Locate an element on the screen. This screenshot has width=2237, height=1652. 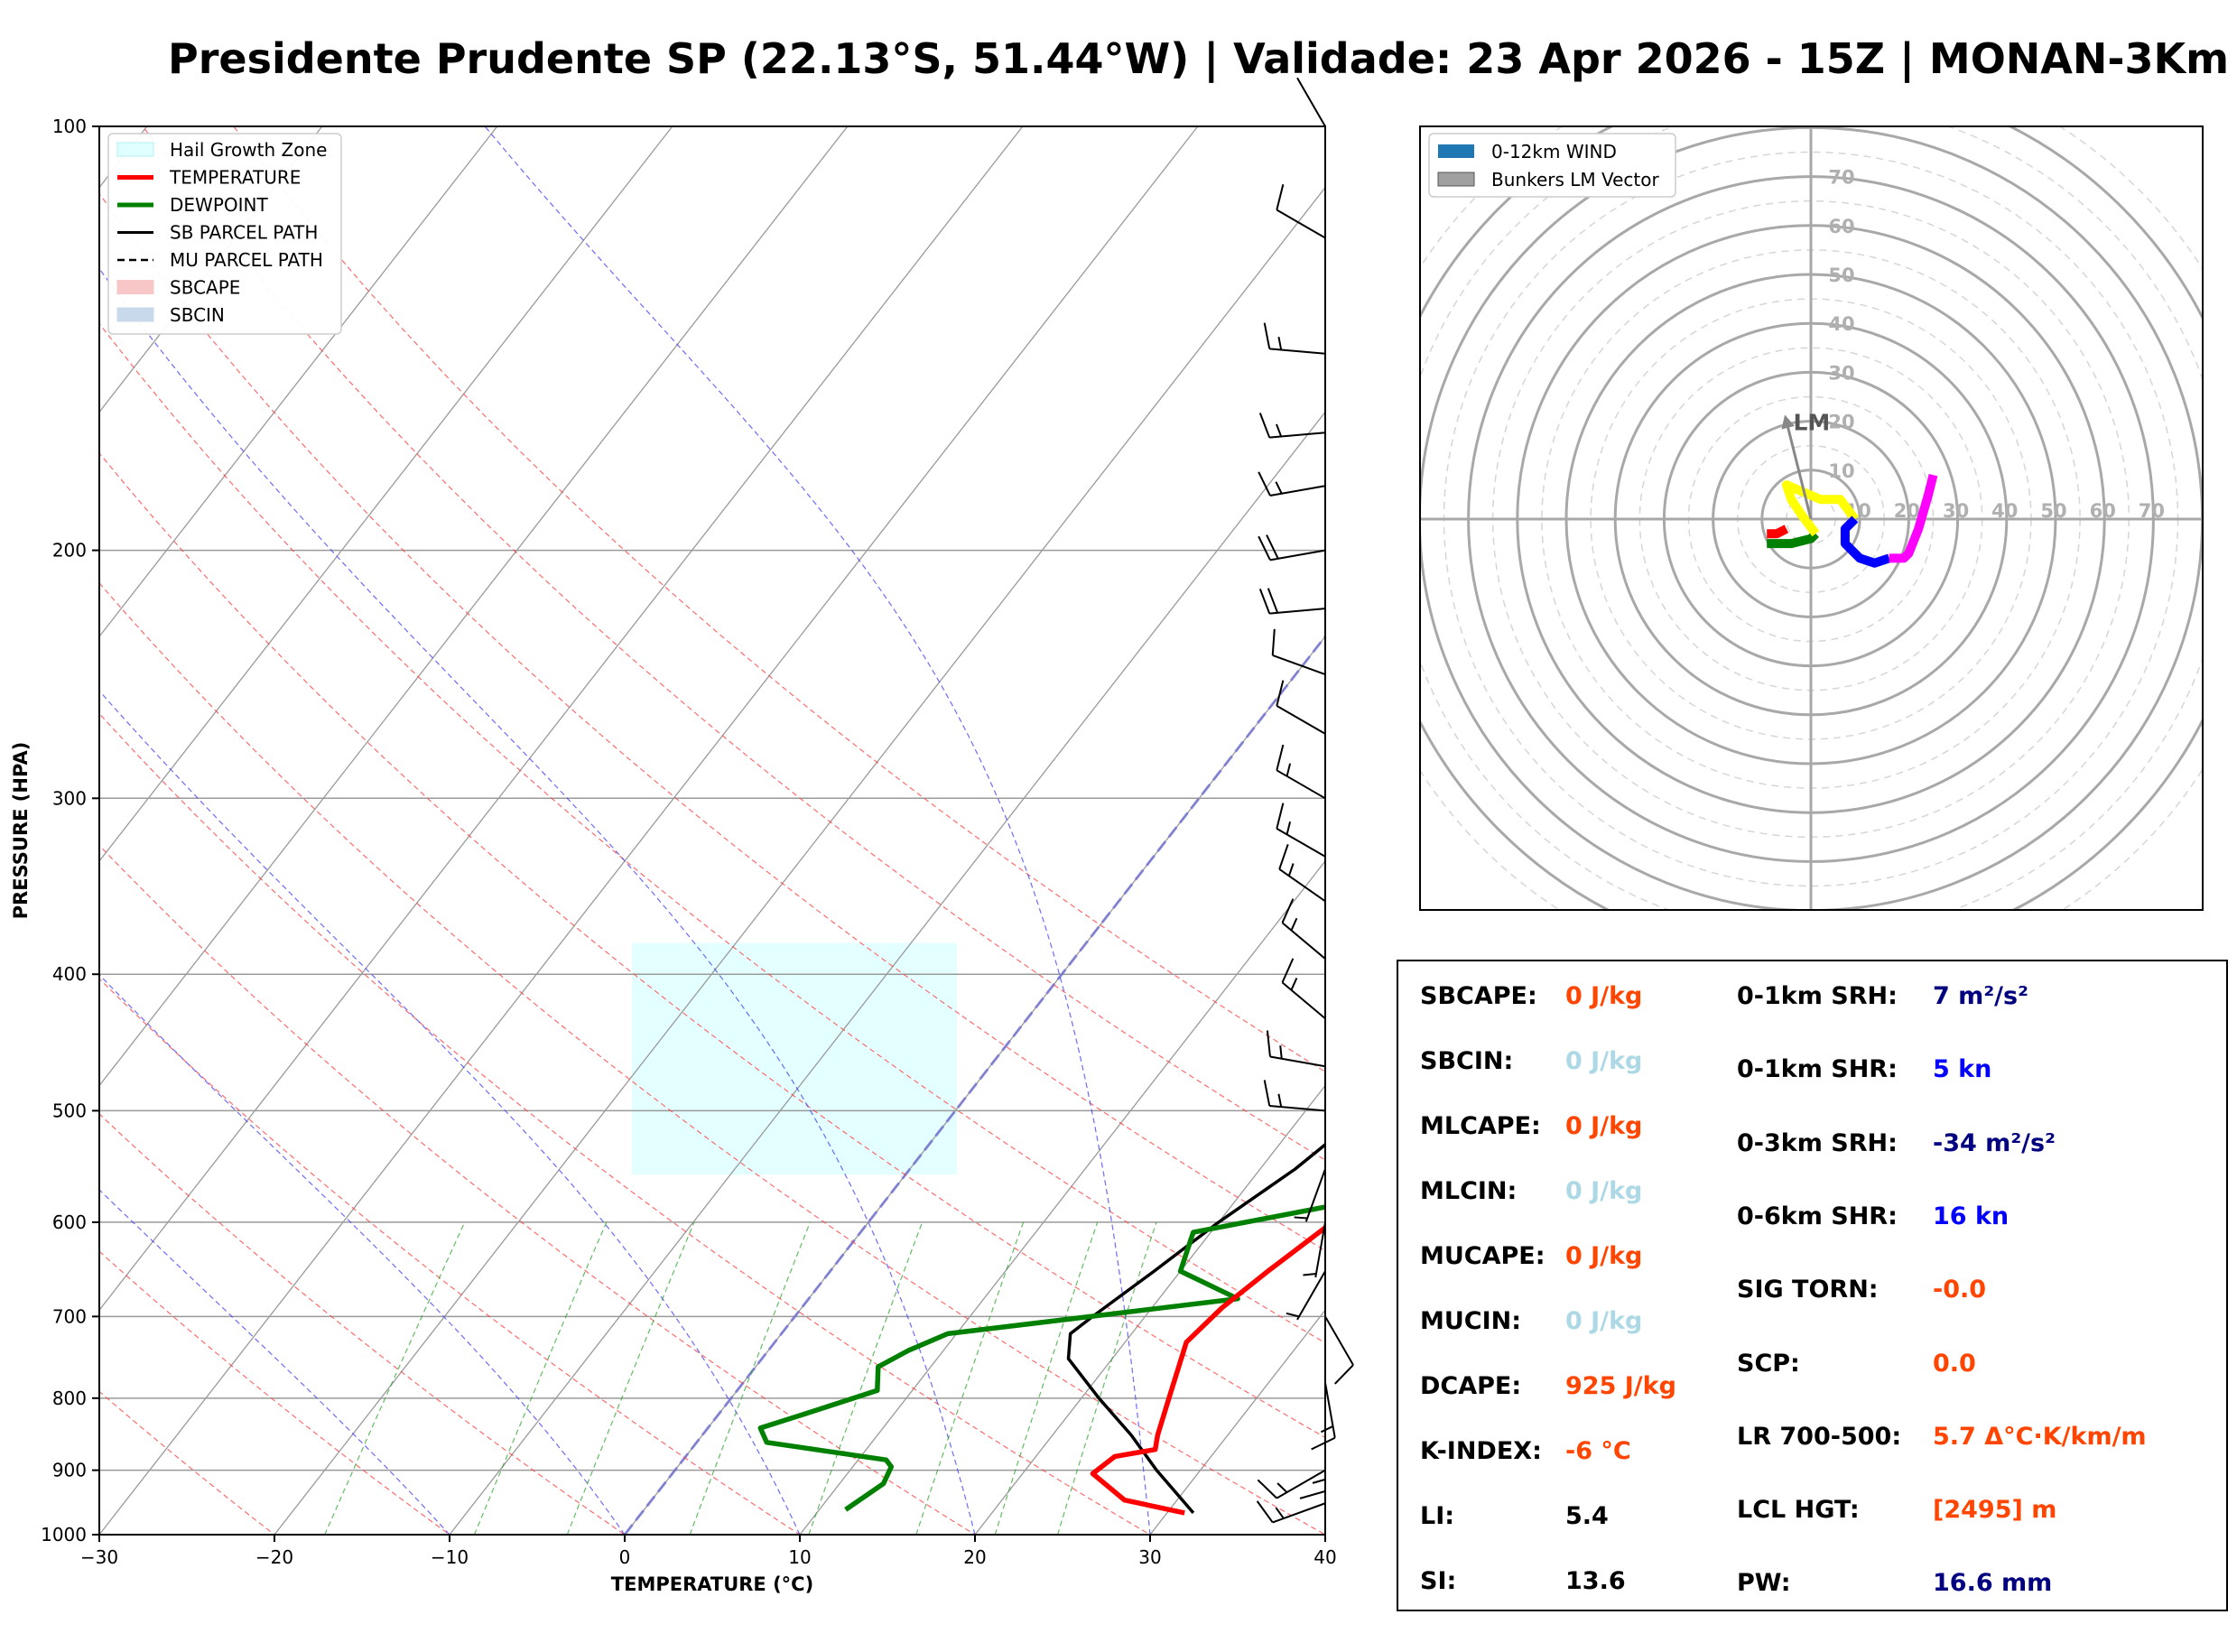
ring-label-u: 20 is located at coordinates (1907, 511).